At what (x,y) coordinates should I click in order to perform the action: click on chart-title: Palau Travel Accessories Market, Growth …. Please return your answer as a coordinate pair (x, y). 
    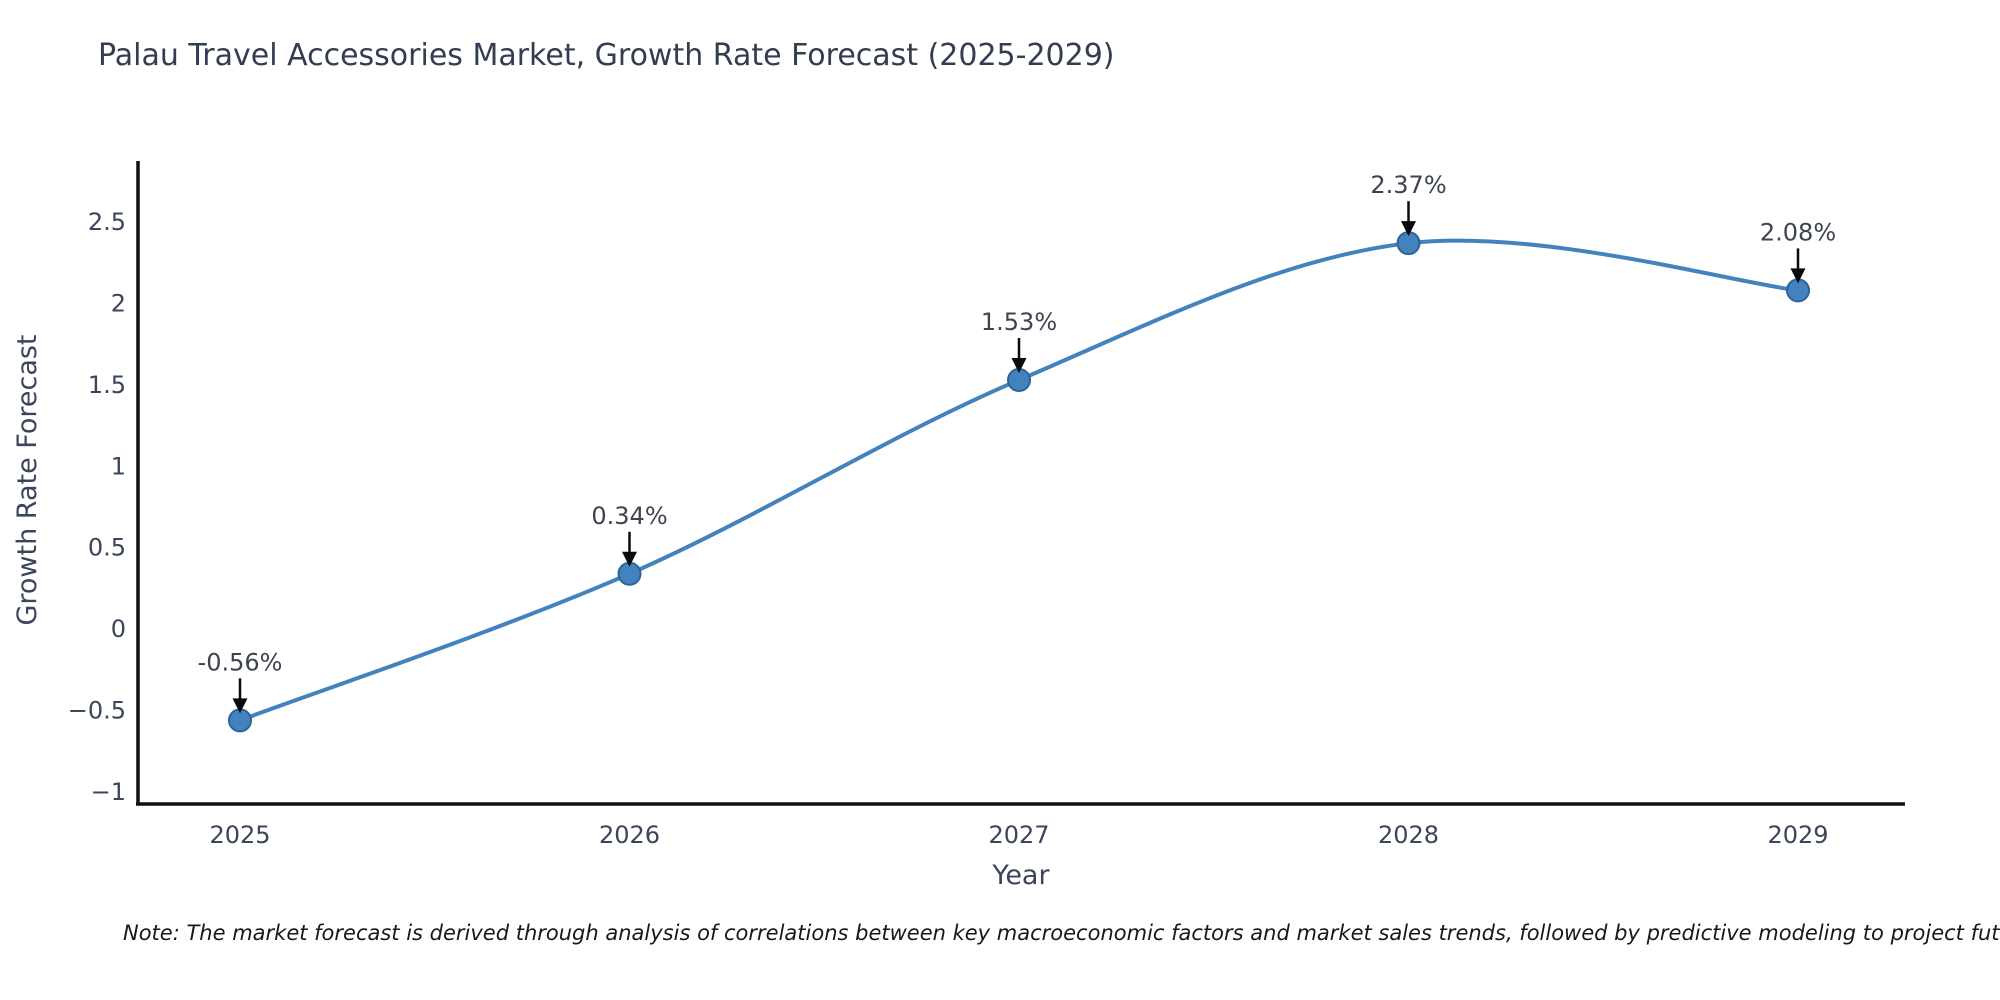
    Looking at the image, I should click on (606, 55).